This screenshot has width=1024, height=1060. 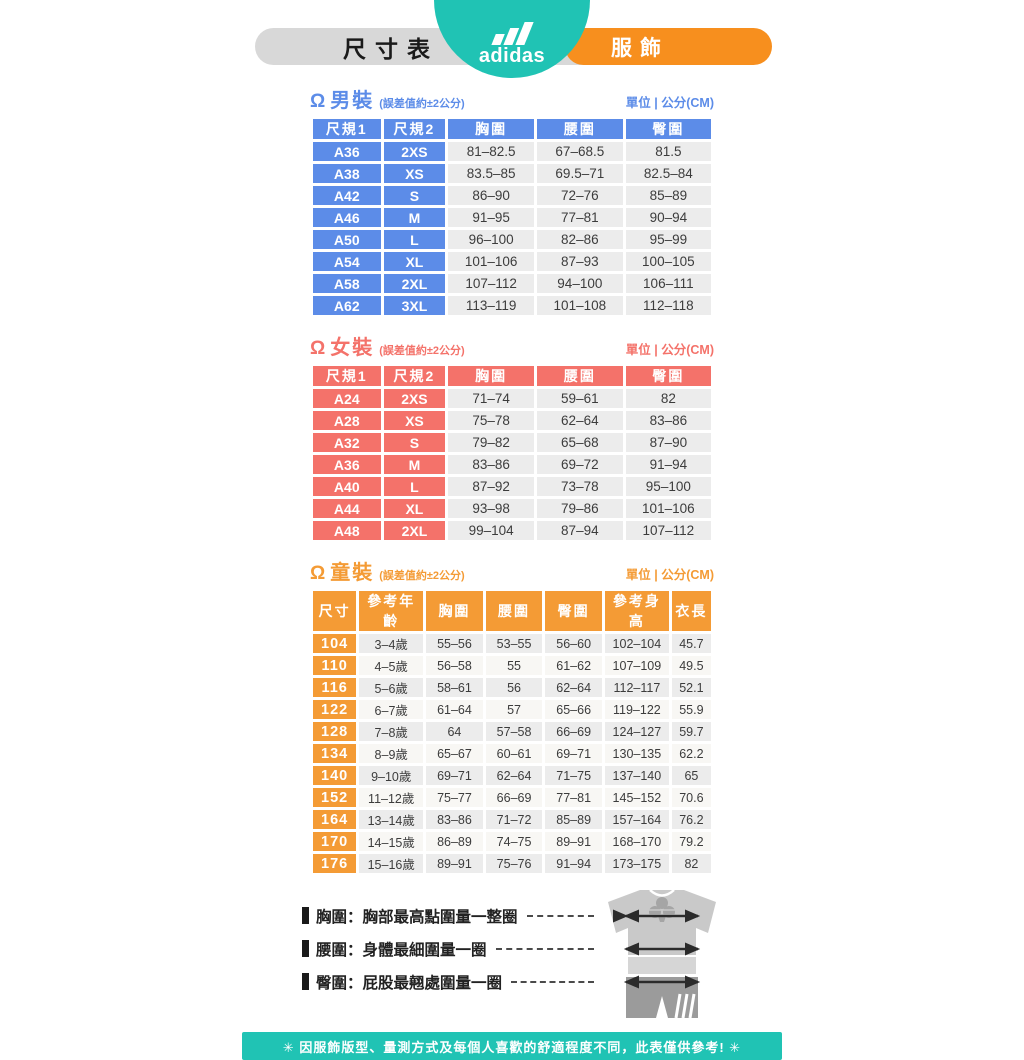 What do you see at coordinates (579, 173) in the screenshot?
I see `measurement-cell: 69.5–71` at bounding box center [579, 173].